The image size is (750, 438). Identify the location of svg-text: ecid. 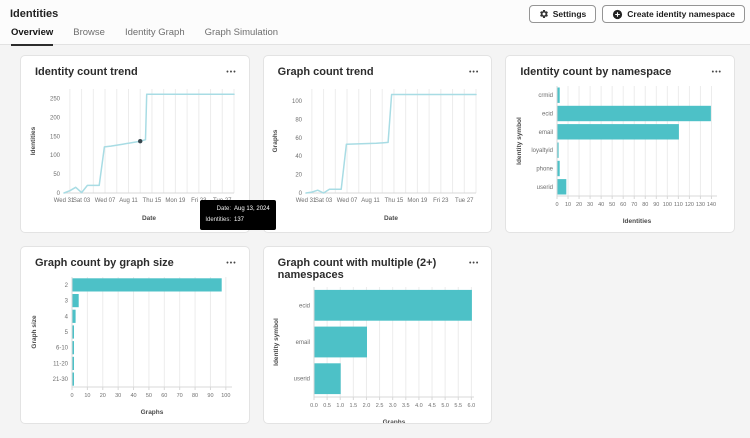
(304, 306).